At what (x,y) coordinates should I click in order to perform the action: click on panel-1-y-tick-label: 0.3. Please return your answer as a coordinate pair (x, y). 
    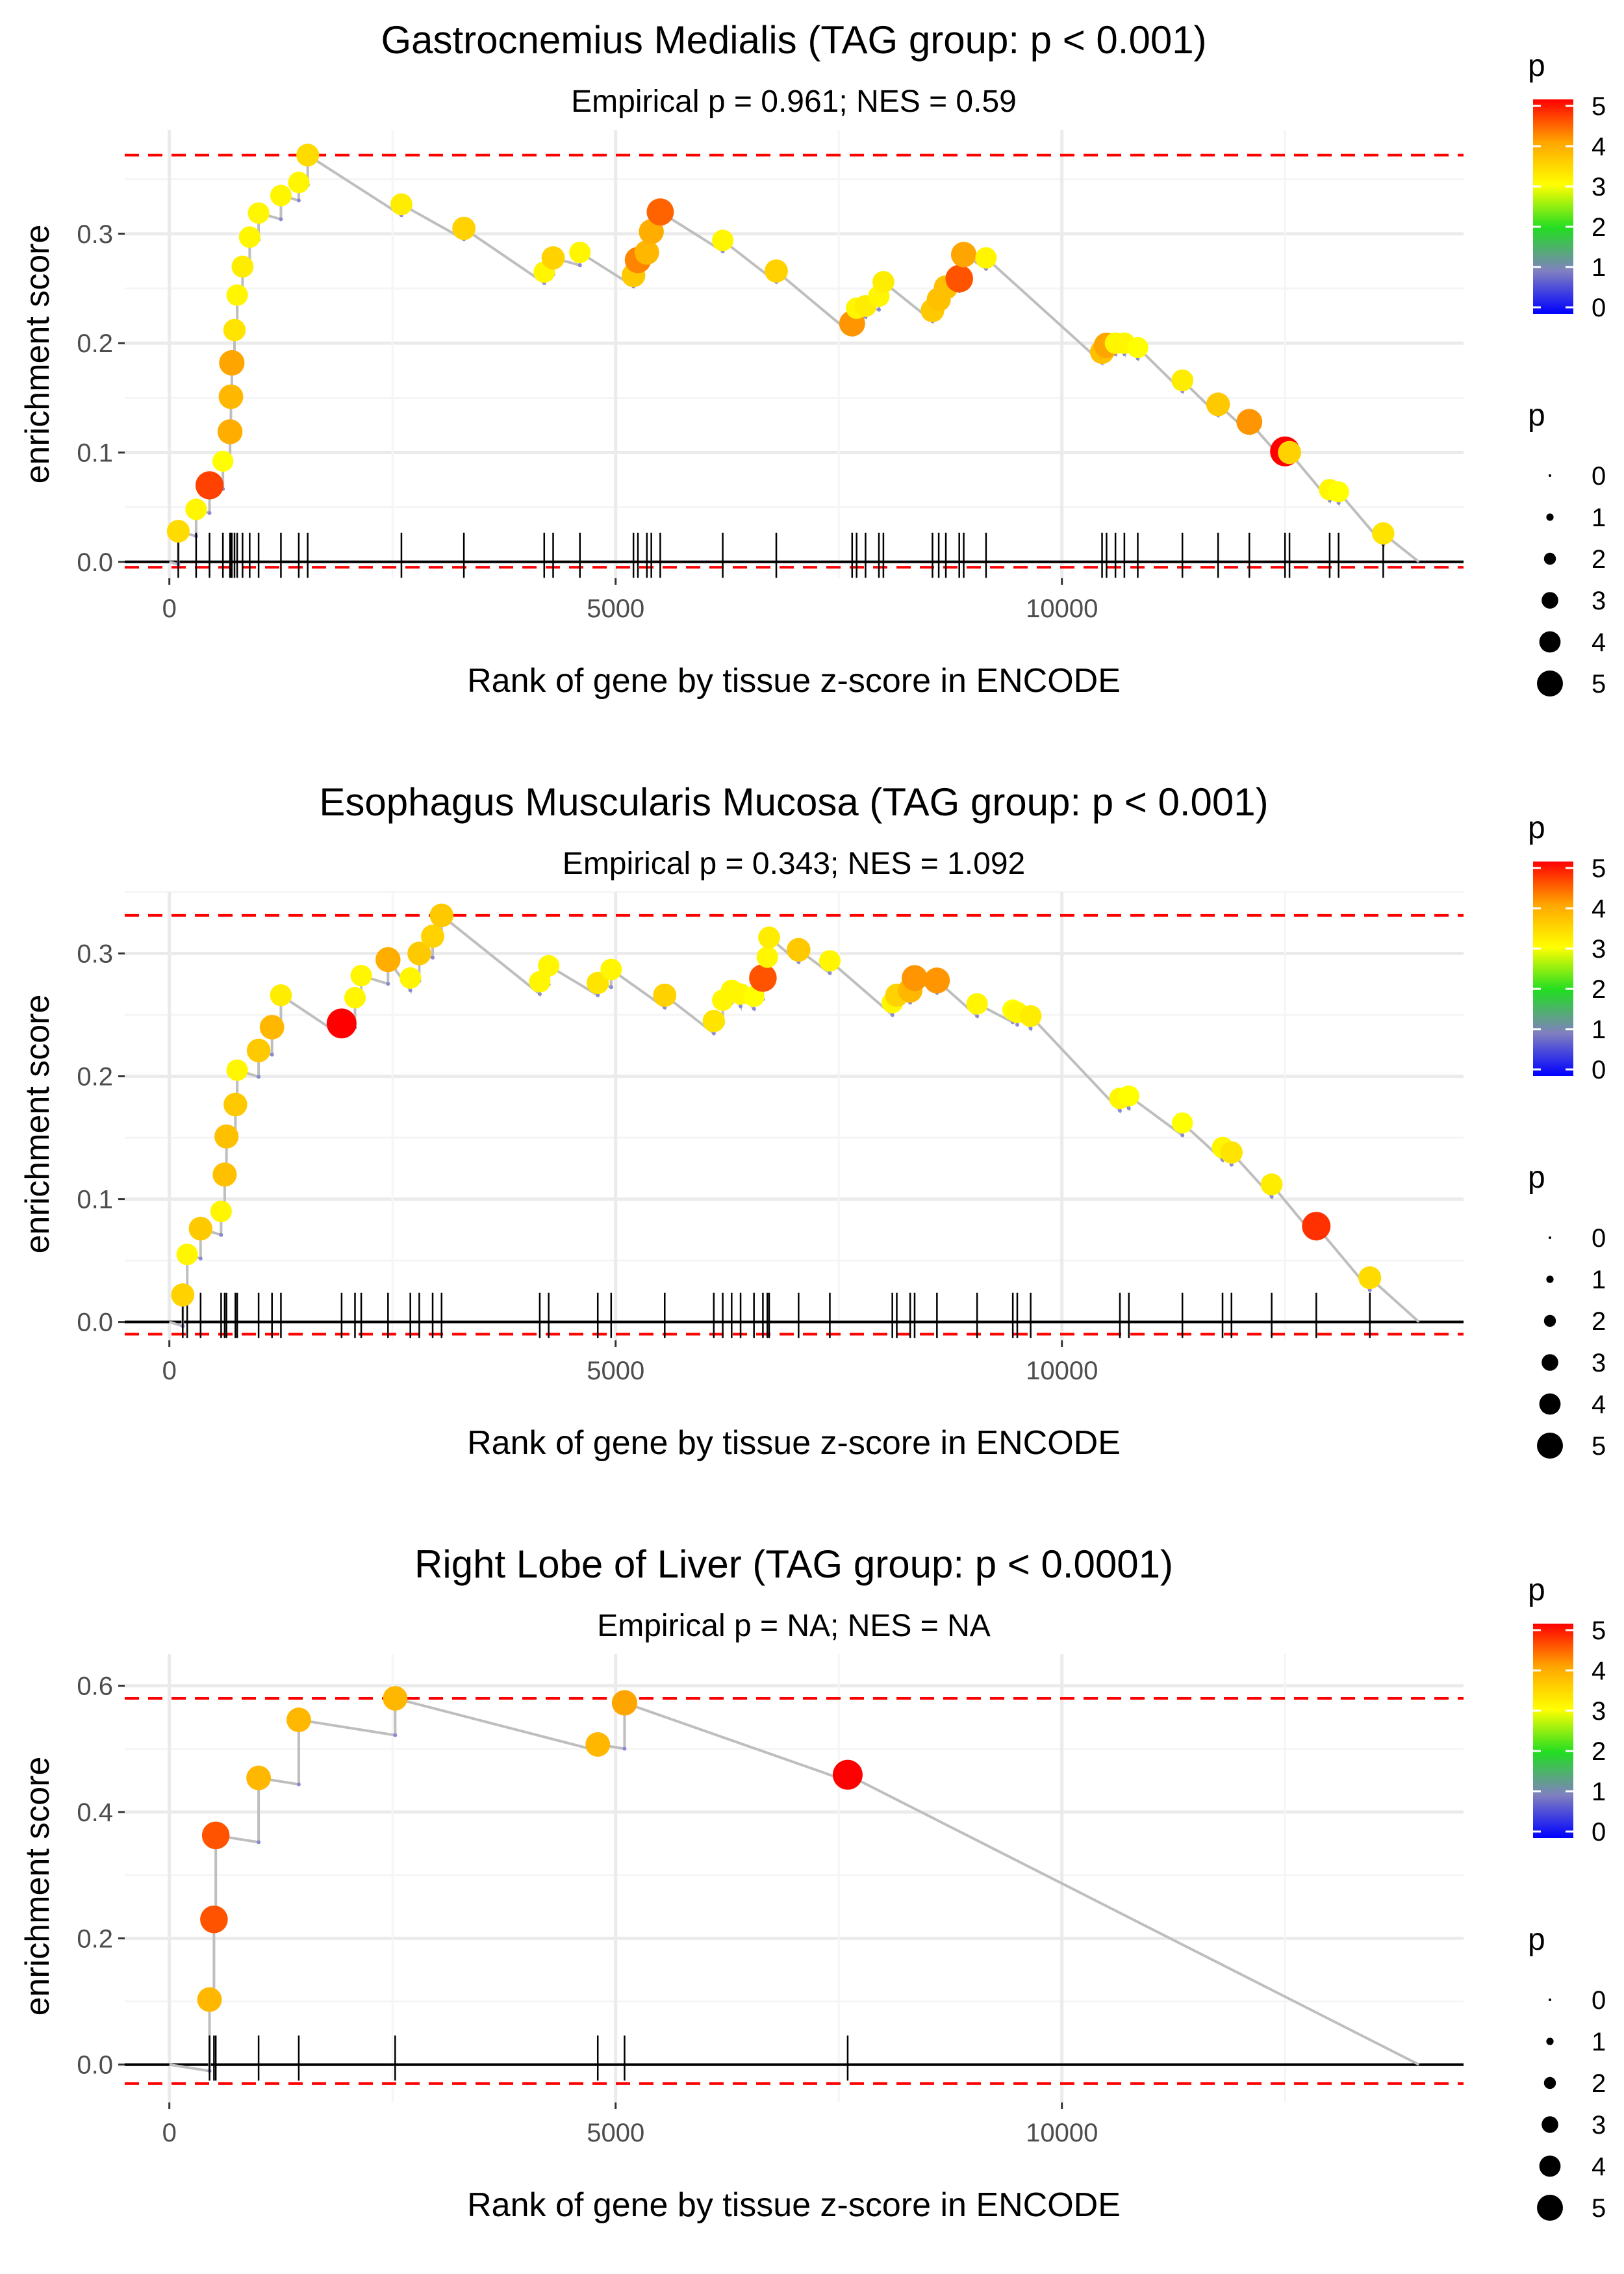
    Looking at the image, I should click on (95, 234).